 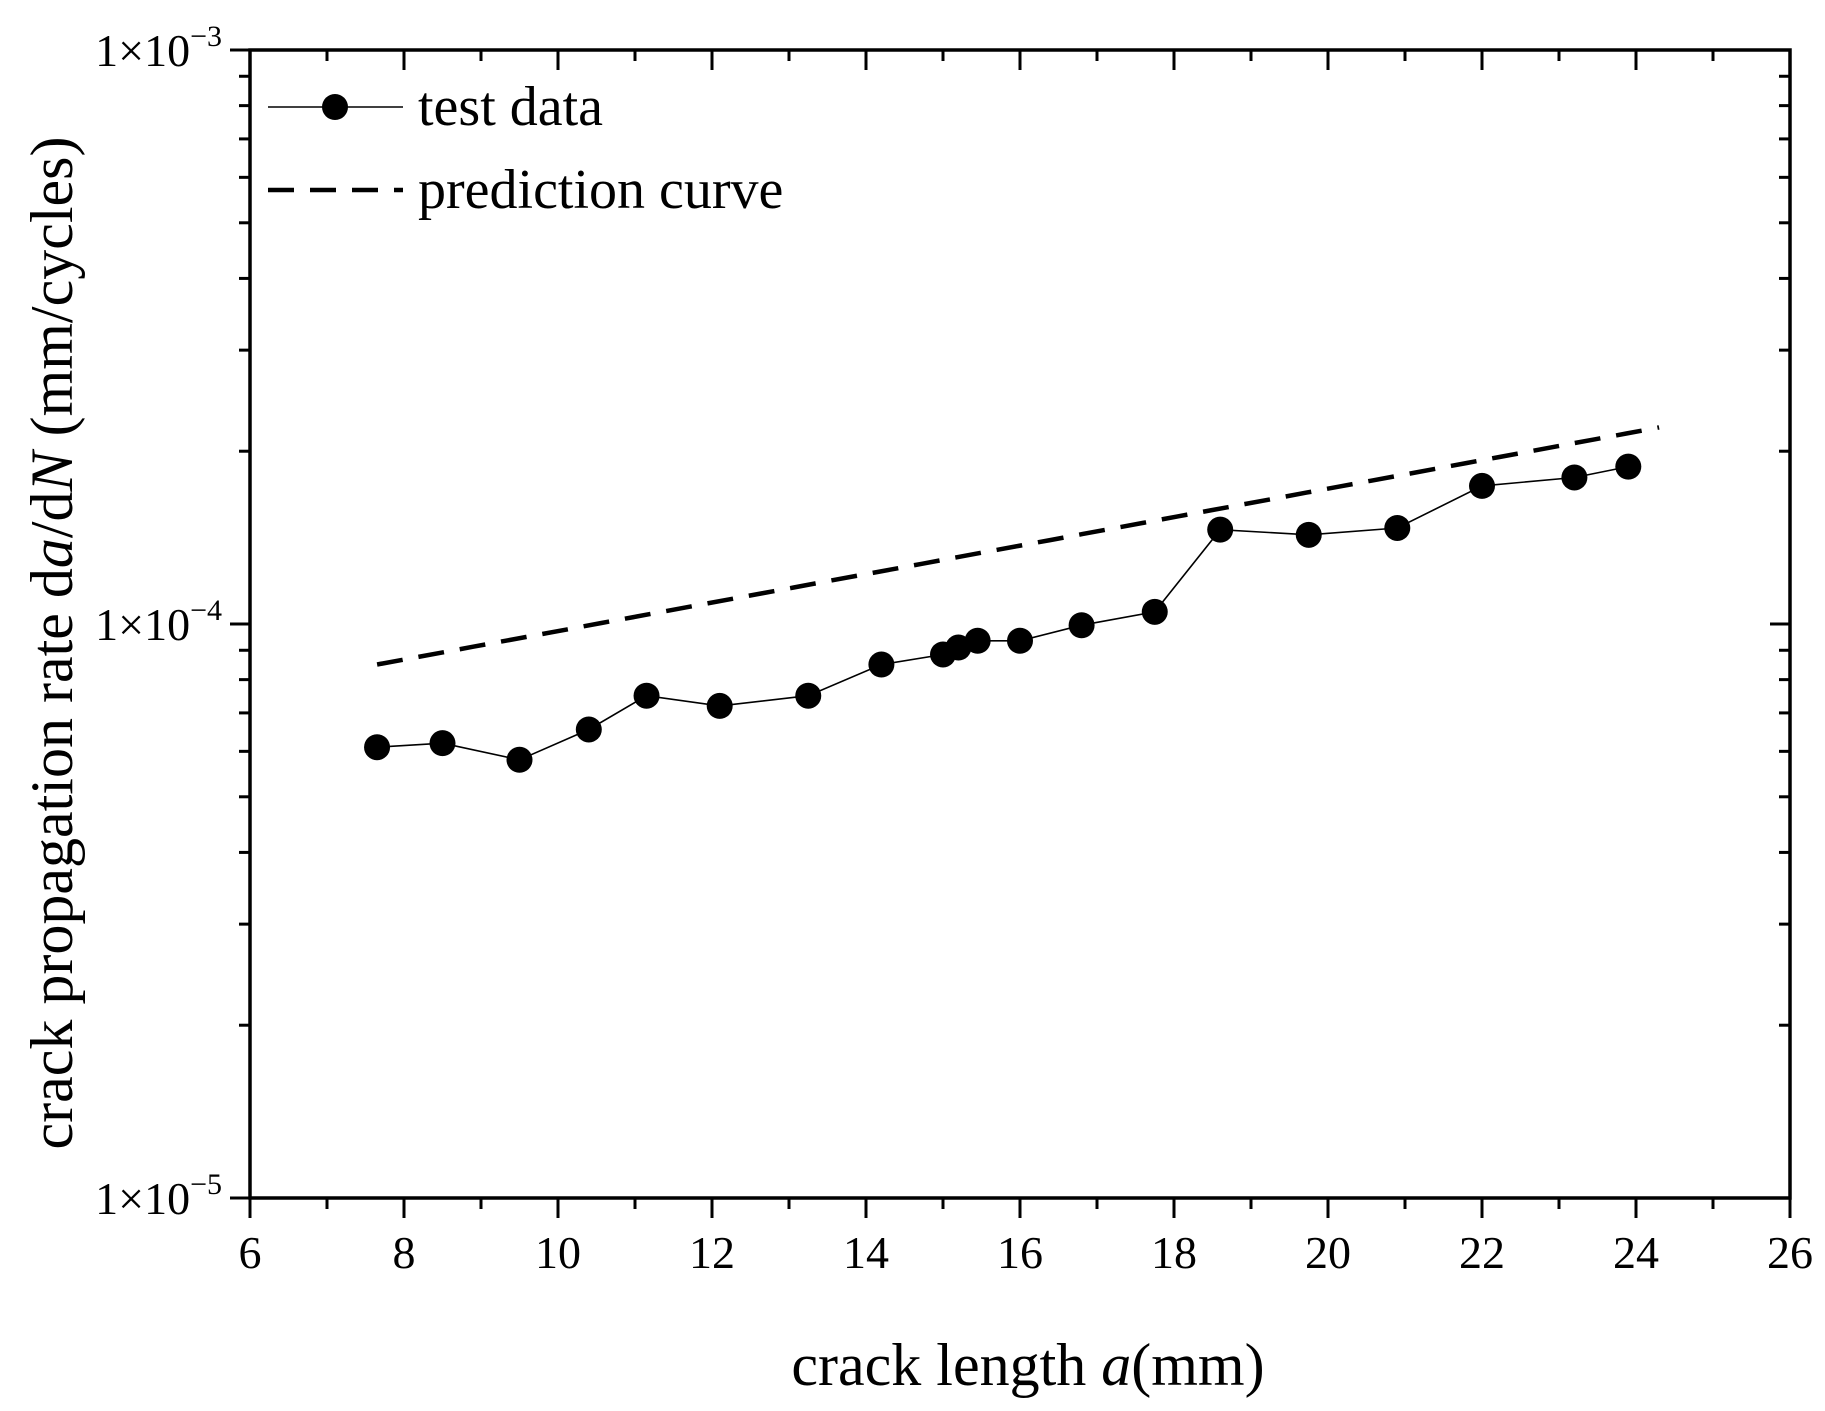 I want to click on x-tick-label: 14, so click(x=866, y=1252).